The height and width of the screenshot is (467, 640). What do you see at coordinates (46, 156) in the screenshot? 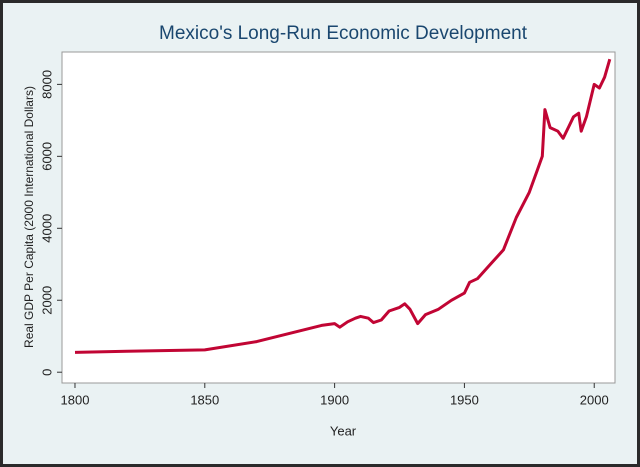
I see `y-tick-label: 6000` at bounding box center [46, 156].